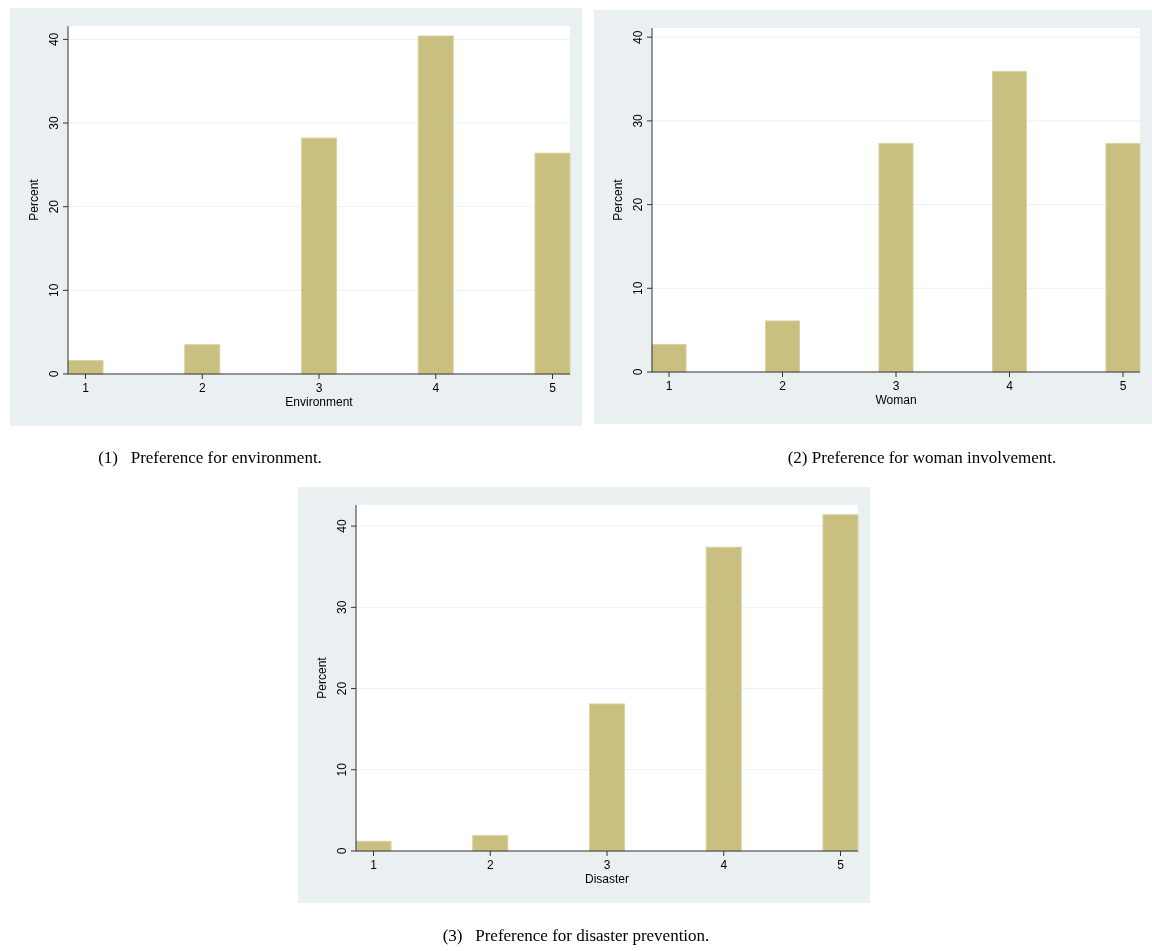 The height and width of the screenshot is (951, 1152). What do you see at coordinates (896, 400) in the screenshot?
I see `x-axis-title: Woman` at bounding box center [896, 400].